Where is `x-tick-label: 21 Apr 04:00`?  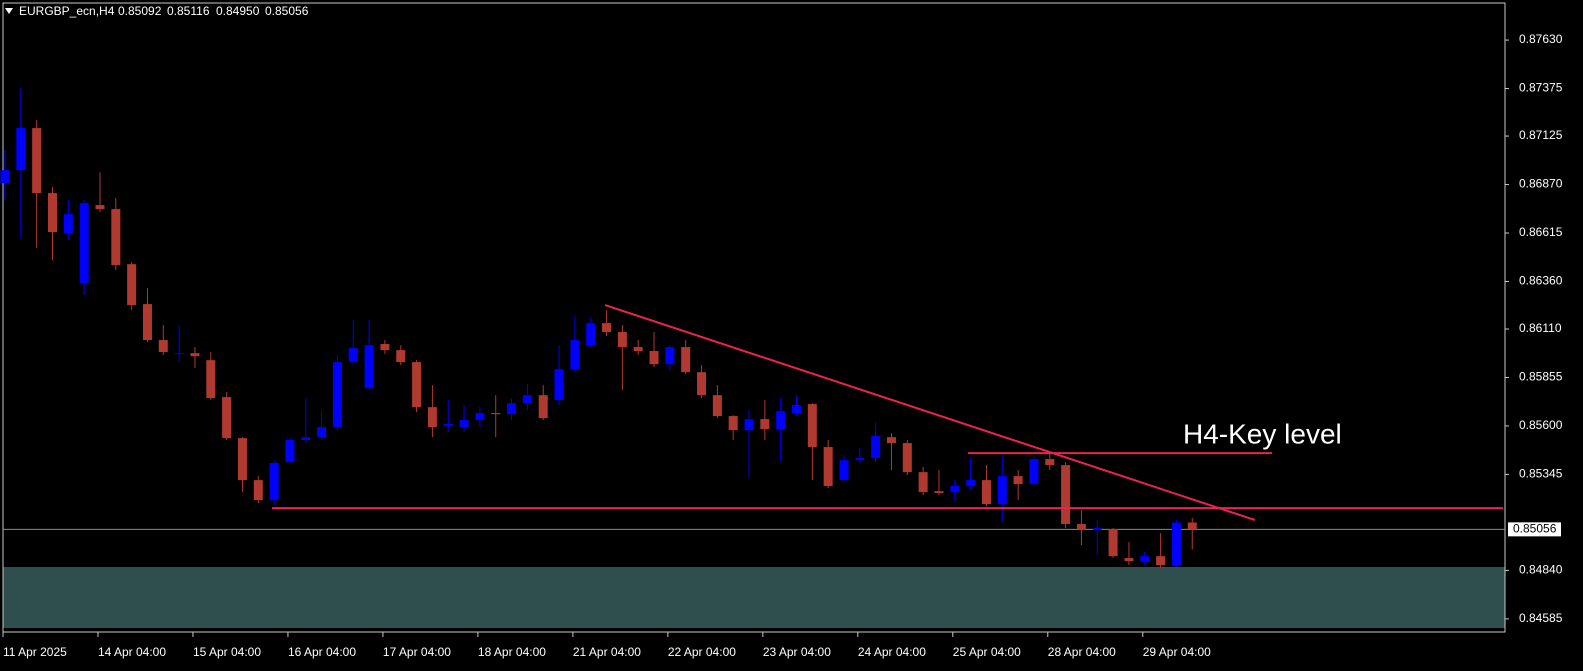
x-tick-label: 21 Apr 04:00 is located at coordinates (607, 652).